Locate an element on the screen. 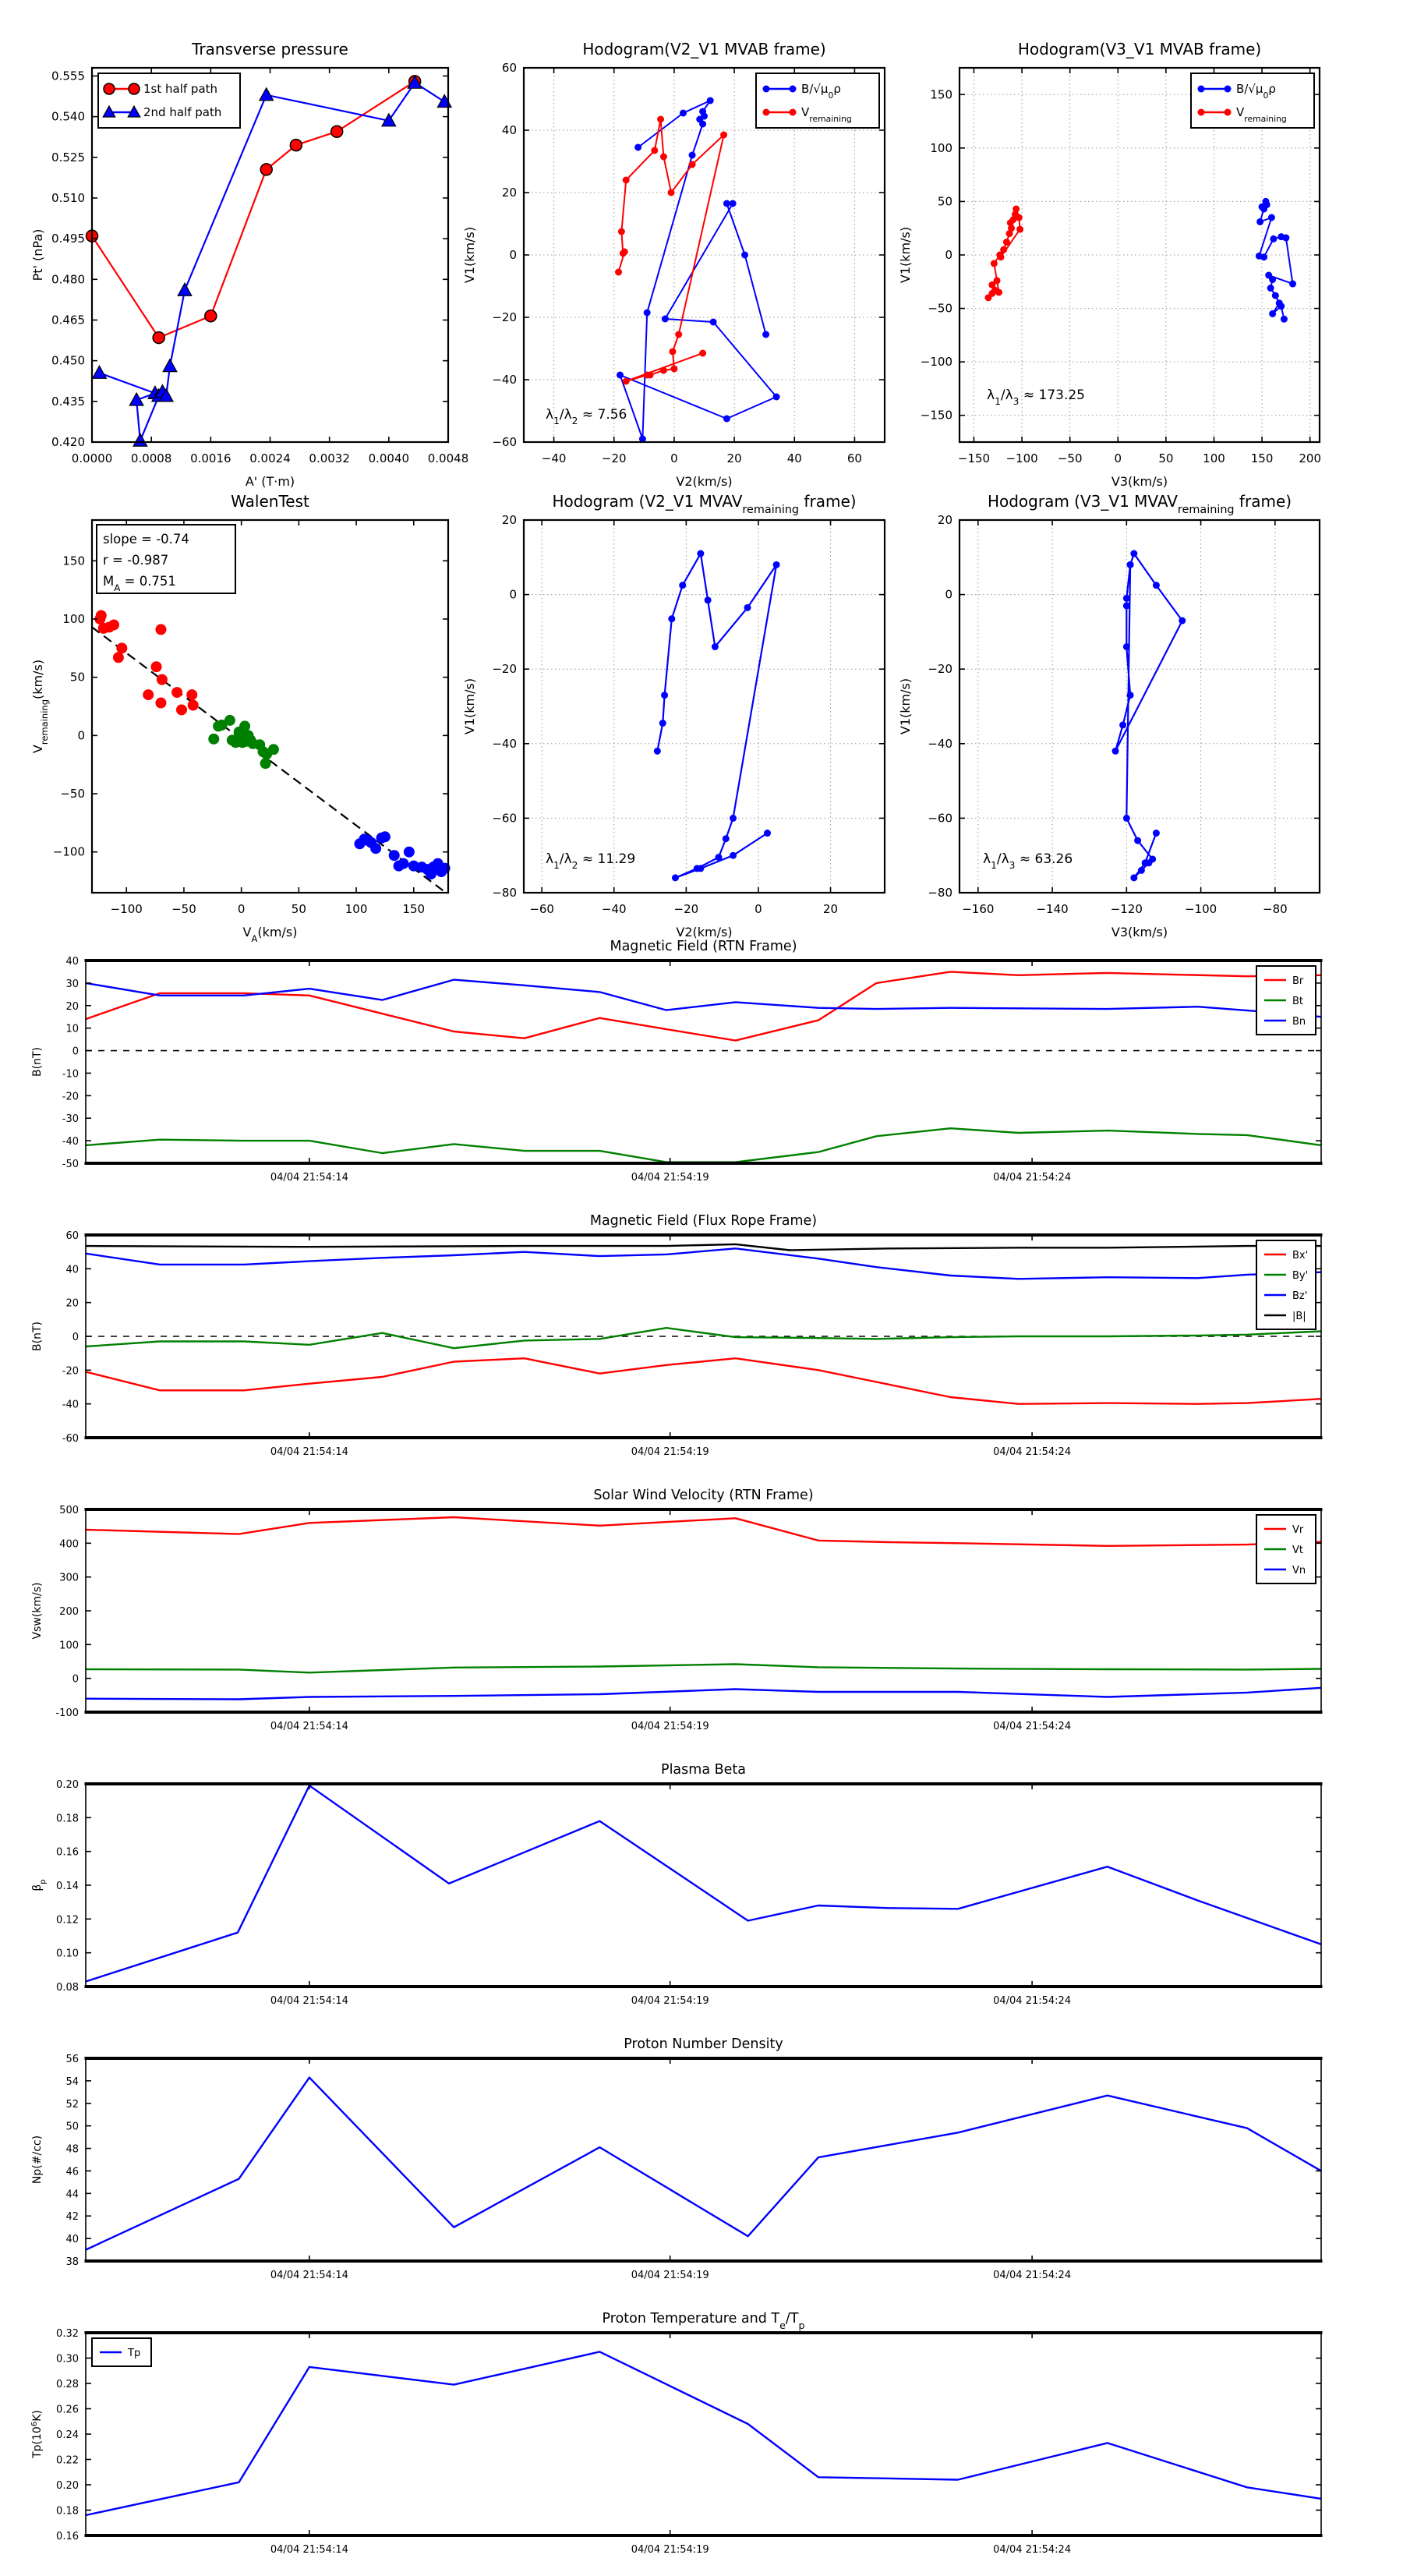 The image size is (1403, 2576). y-tick-label: −40 is located at coordinates (504, 380).